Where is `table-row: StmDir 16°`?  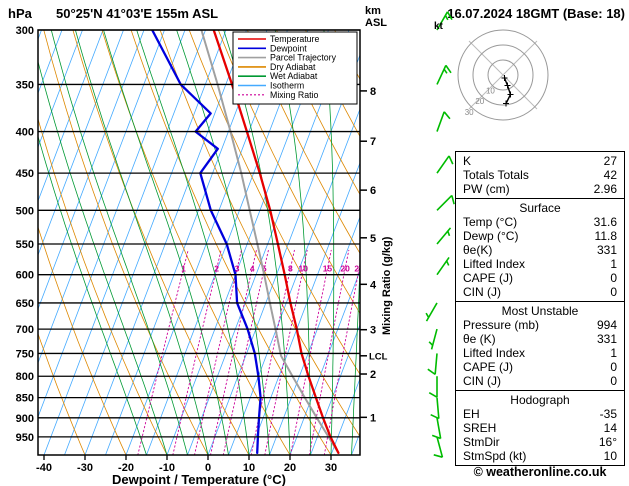 table-row: StmDir 16° is located at coordinates (540, 442).